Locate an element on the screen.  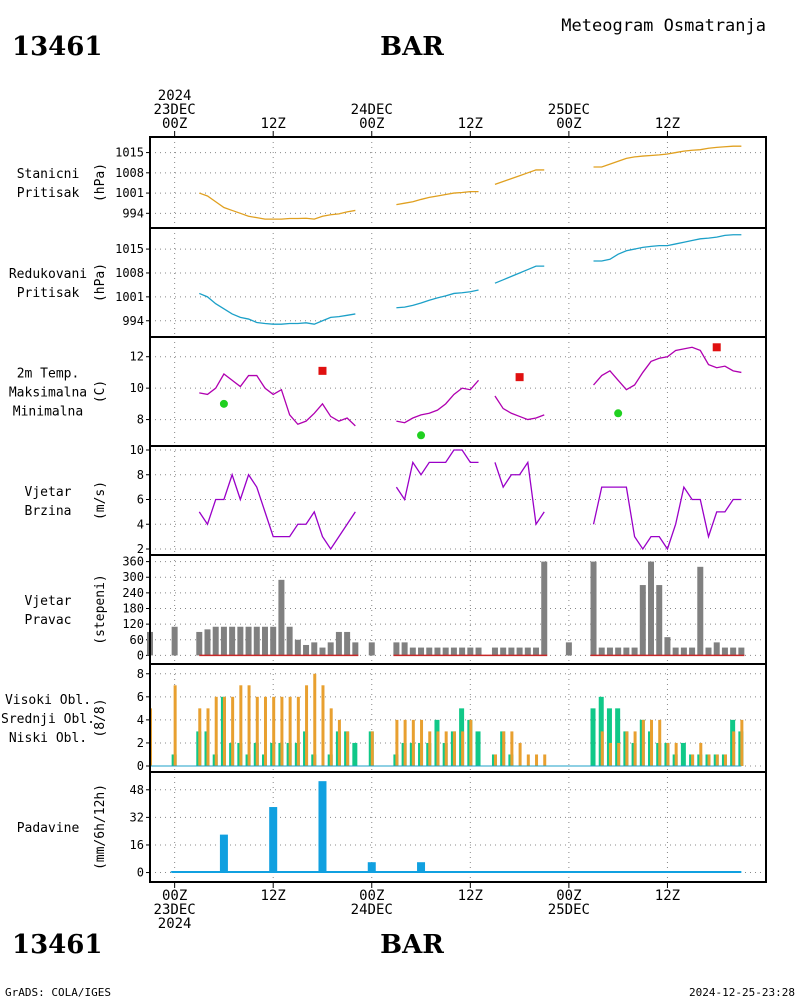
y-tick-label: 32 is located at coordinates (137, 817).